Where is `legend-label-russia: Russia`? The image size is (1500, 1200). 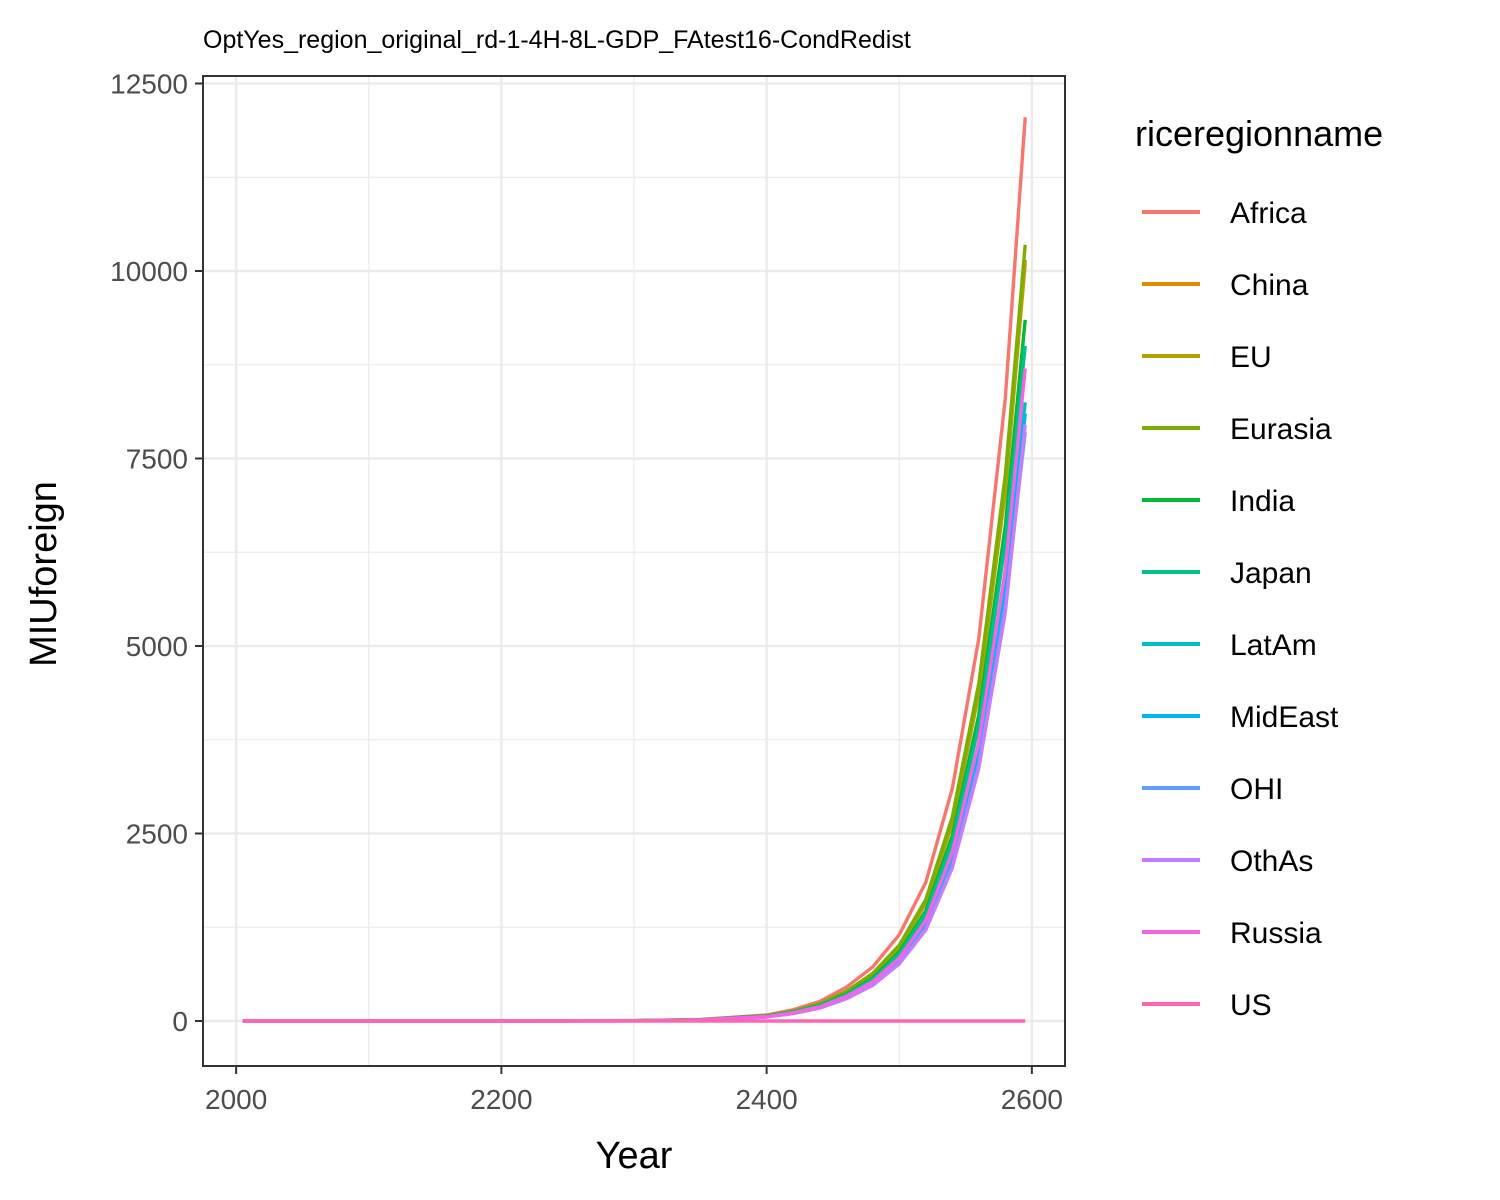 legend-label-russia: Russia is located at coordinates (1276, 933).